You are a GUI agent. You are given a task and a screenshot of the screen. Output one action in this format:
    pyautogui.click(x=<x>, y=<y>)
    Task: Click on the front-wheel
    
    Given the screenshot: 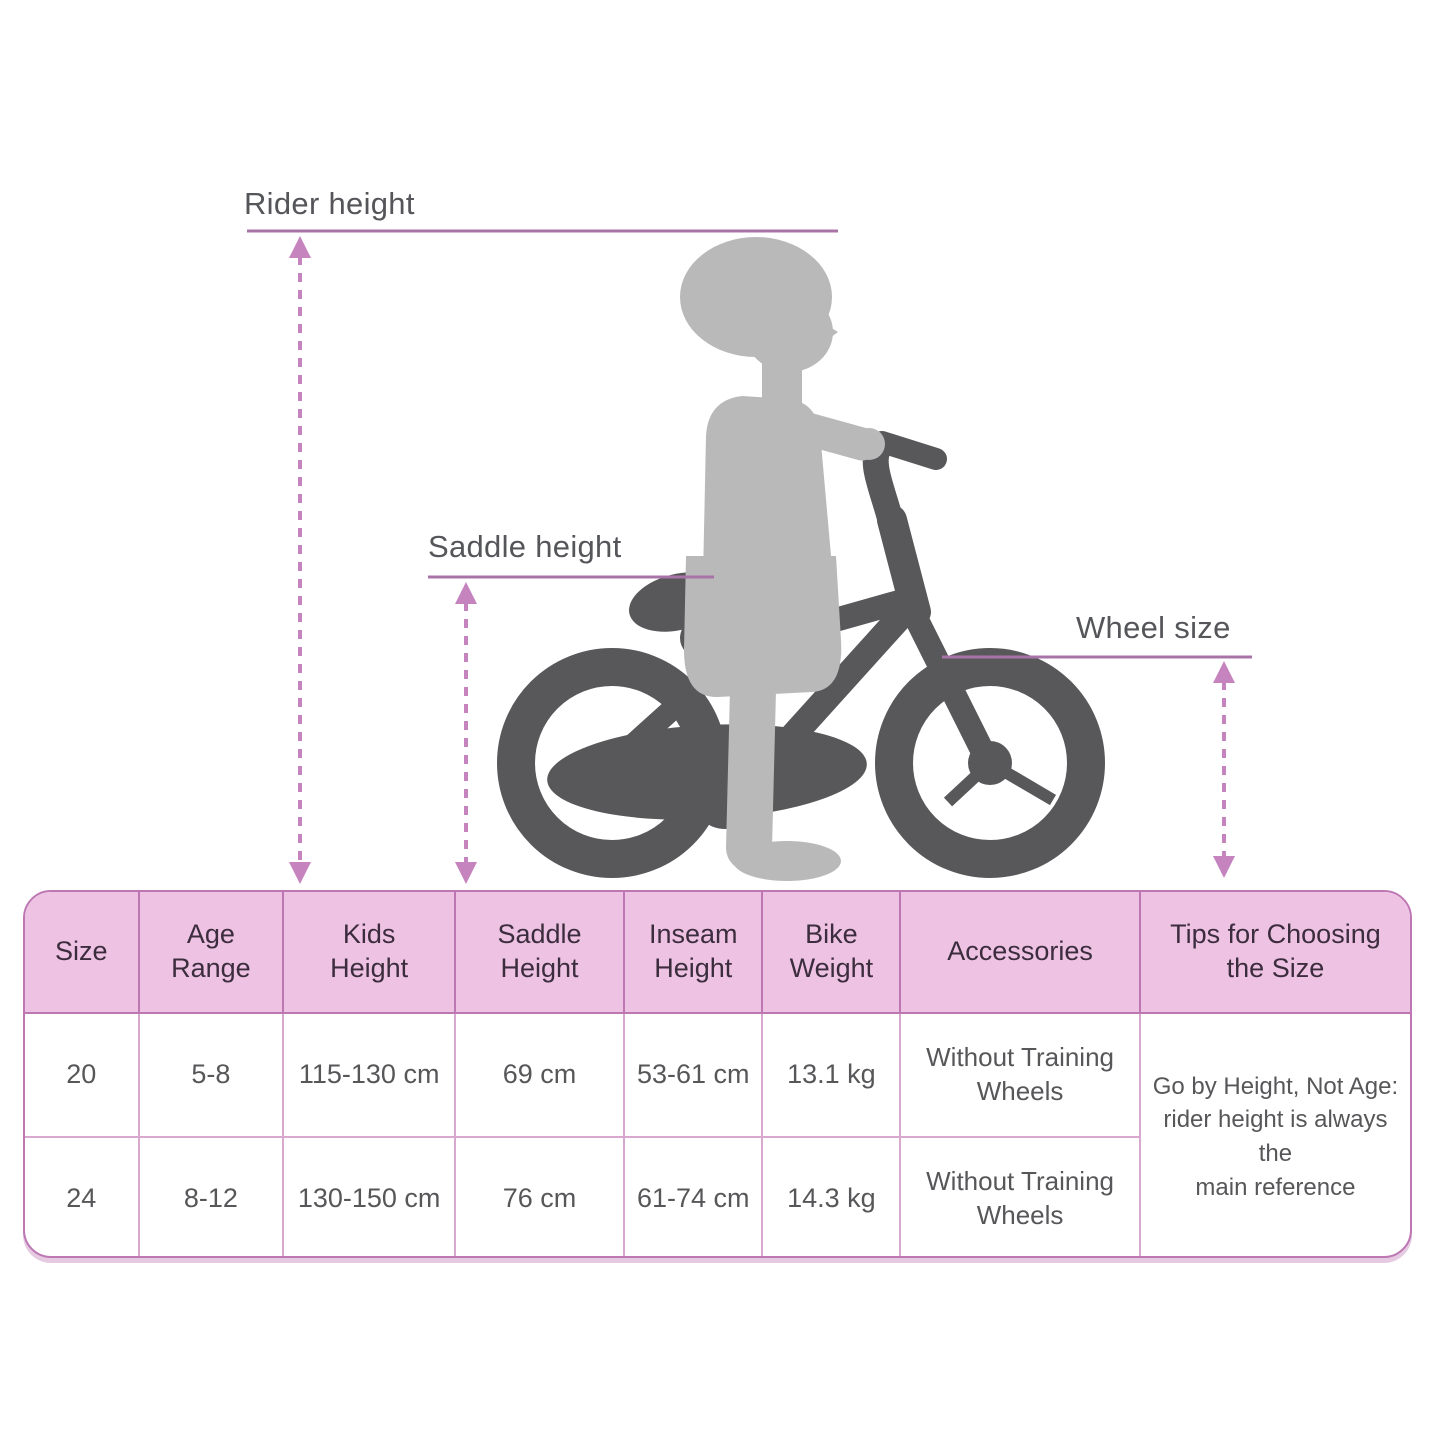 What is the action you would take?
    pyautogui.click(x=990, y=763)
    